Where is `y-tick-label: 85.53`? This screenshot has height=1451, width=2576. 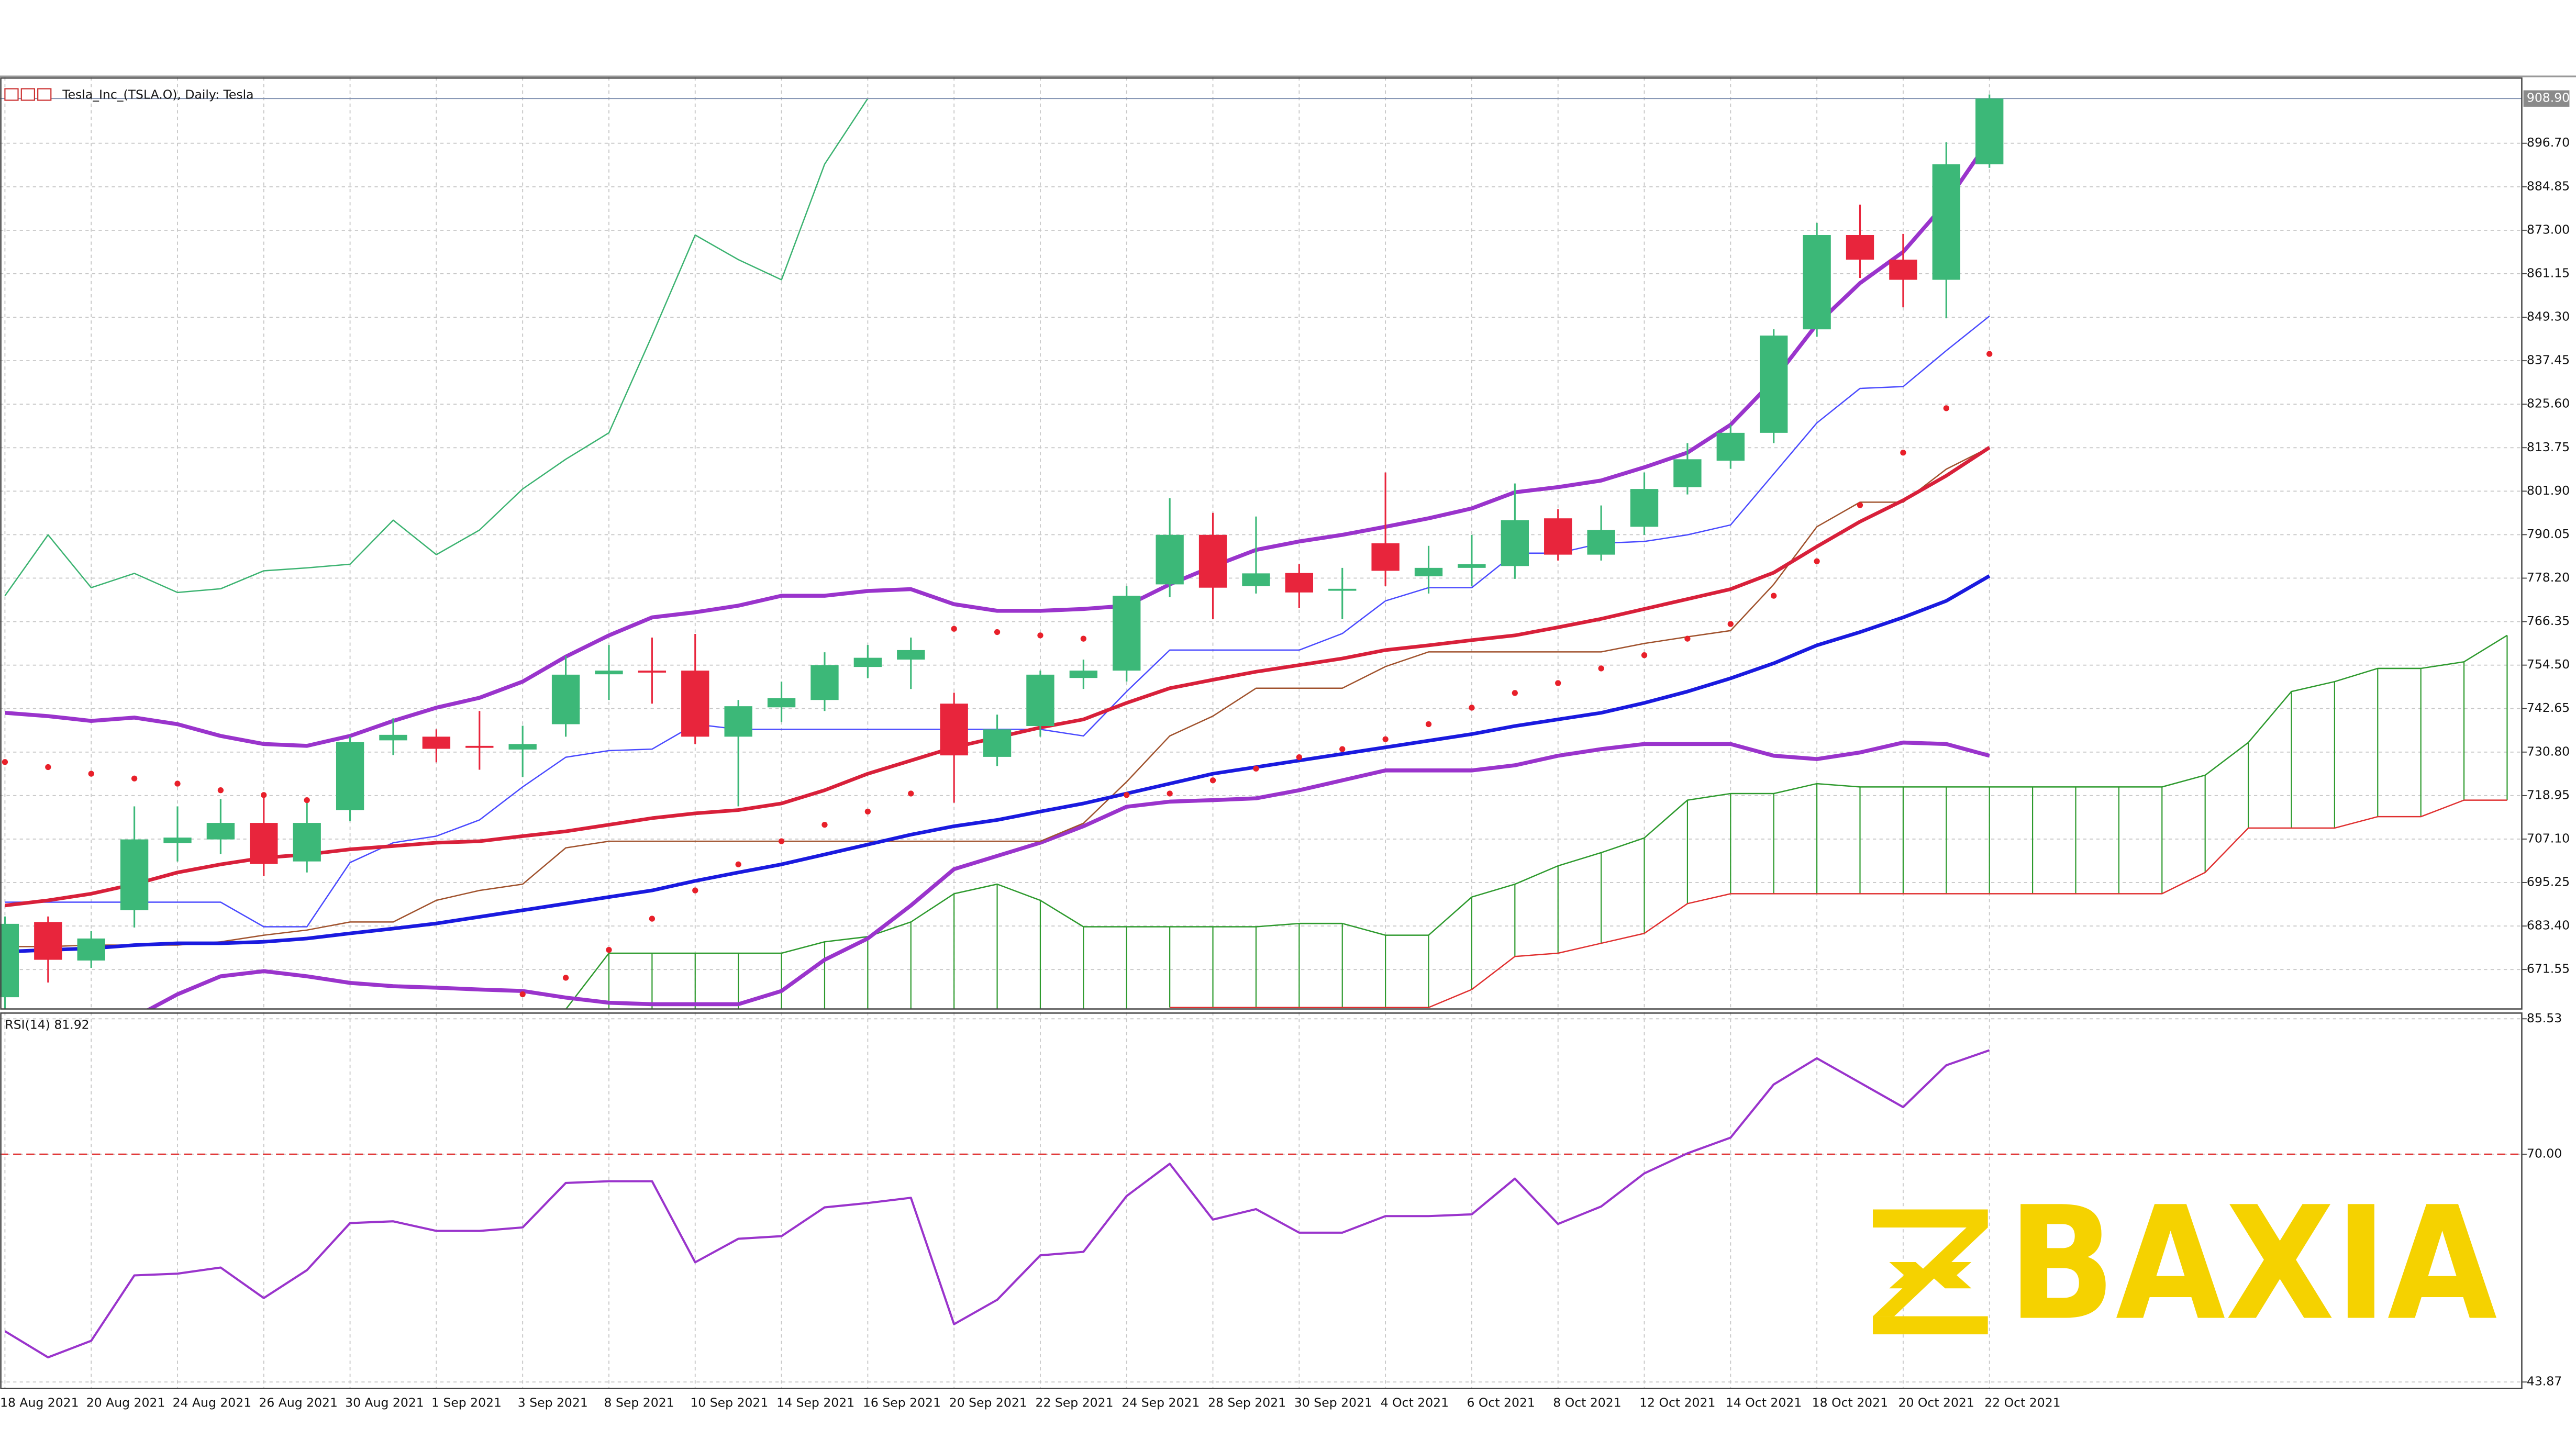
y-tick-label: 85.53 is located at coordinates (2544, 1018).